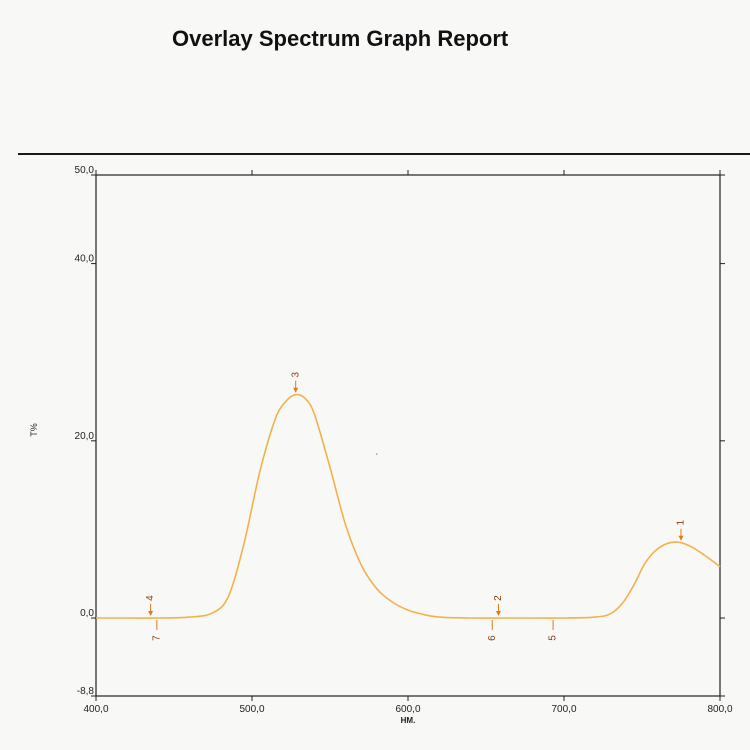 The height and width of the screenshot is (750, 750). What do you see at coordinates (150, 598) in the screenshot?
I see `marker-label-4: 4` at bounding box center [150, 598].